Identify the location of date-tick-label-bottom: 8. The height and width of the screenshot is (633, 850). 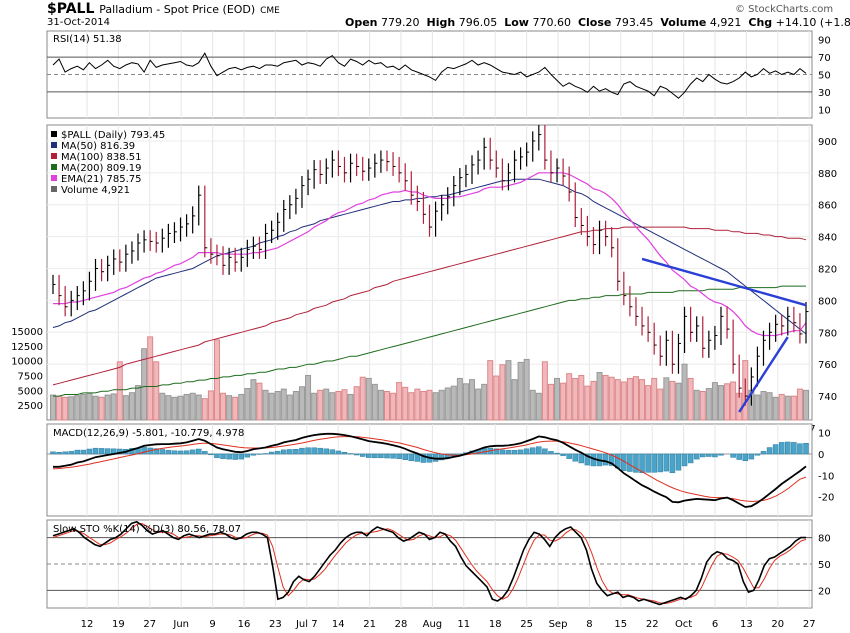
(589, 624).